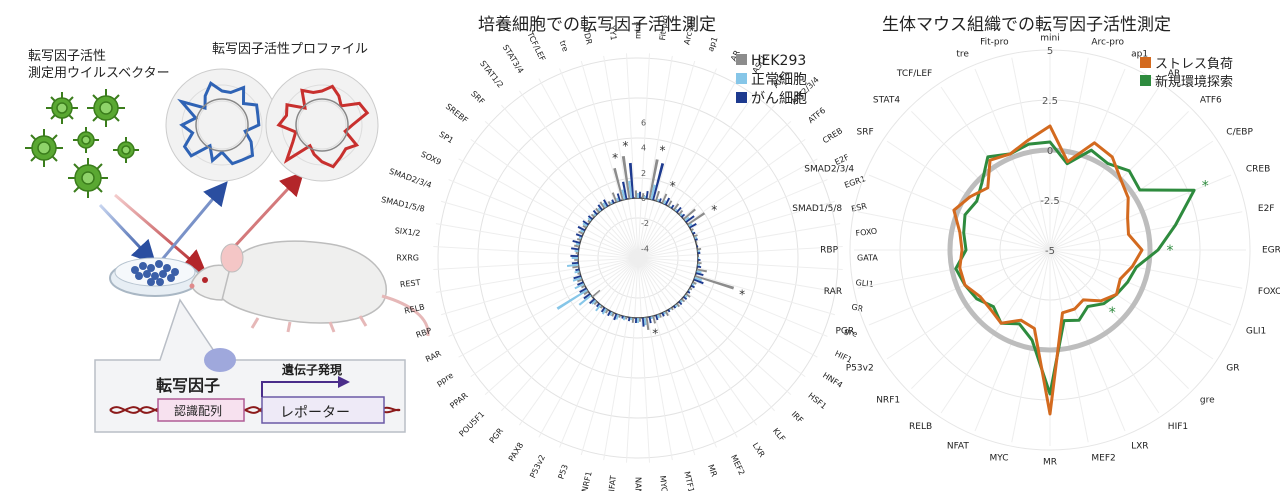 Image resolution: width=1280 pixels, height=491 pixels. Describe the element at coordinates (410, 178) in the screenshot. I see `axis-label: SMAD2/3/4` at that location.